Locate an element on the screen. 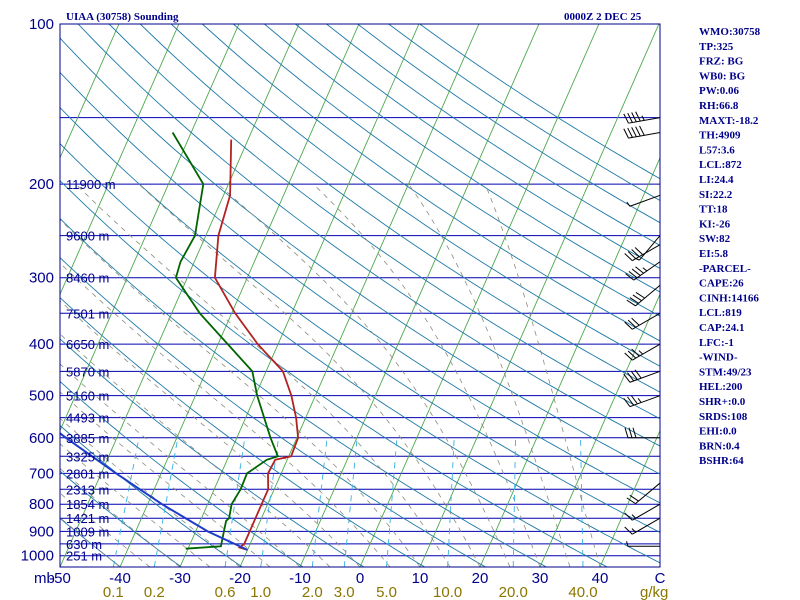 Image resolution: width=800 pixels, height=600 pixels. index-entry: KI:-26 is located at coordinates (715, 224).